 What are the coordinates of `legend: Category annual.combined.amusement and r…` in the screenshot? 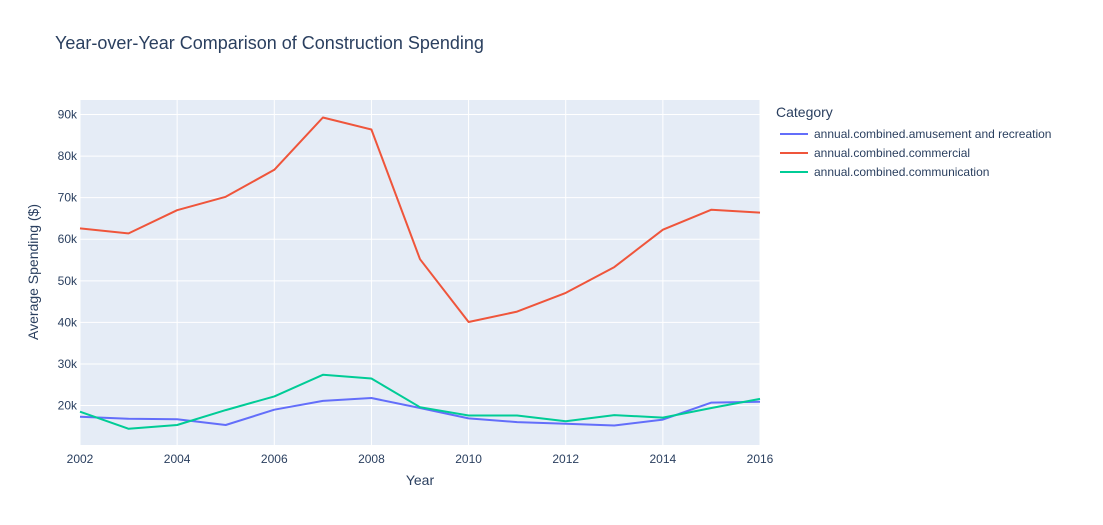 It's located at (913, 142).